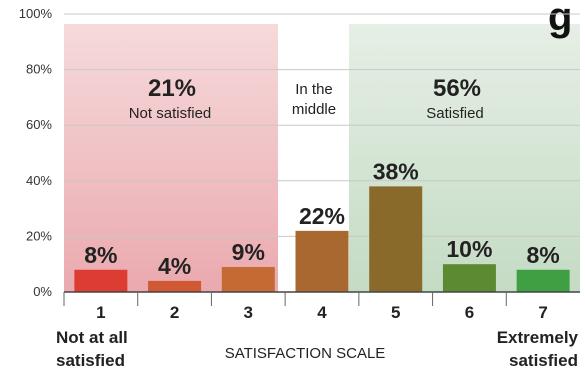 The image size is (585, 377). Describe the element at coordinates (174, 312) in the screenshot. I see `x-tick-label: 2` at that location.